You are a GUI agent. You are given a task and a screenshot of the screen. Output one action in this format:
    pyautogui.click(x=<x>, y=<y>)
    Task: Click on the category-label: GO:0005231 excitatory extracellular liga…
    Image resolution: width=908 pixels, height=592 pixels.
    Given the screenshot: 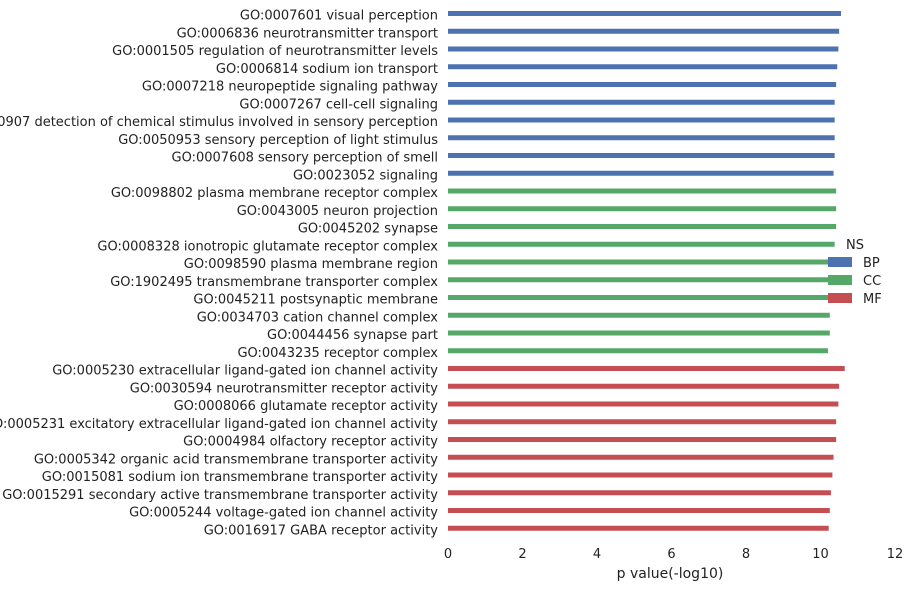 What is the action you would take?
    pyautogui.click(x=219, y=424)
    